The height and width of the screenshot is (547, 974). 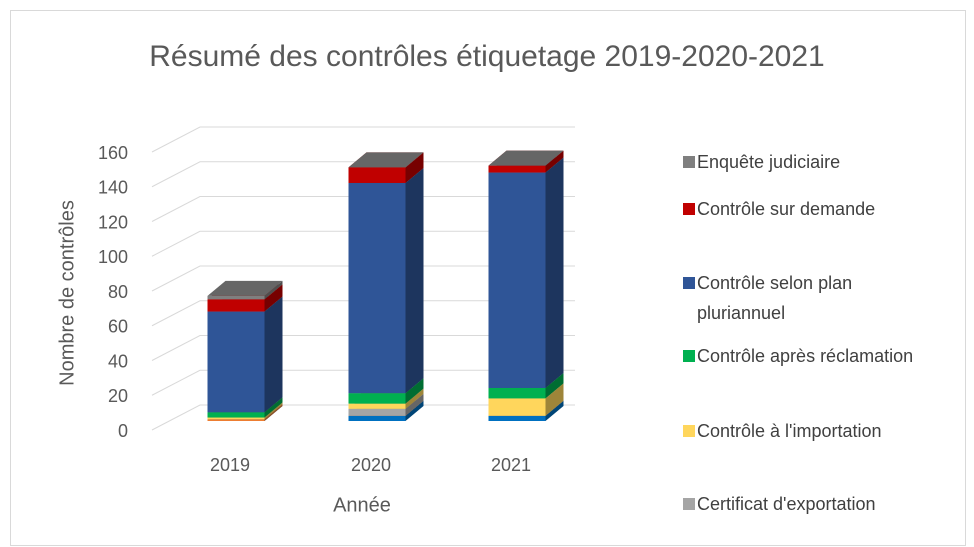 What do you see at coordinates (118, 361) in the screenshot?
I see `y-tick-label: 40` at bounding box center [118, 361].